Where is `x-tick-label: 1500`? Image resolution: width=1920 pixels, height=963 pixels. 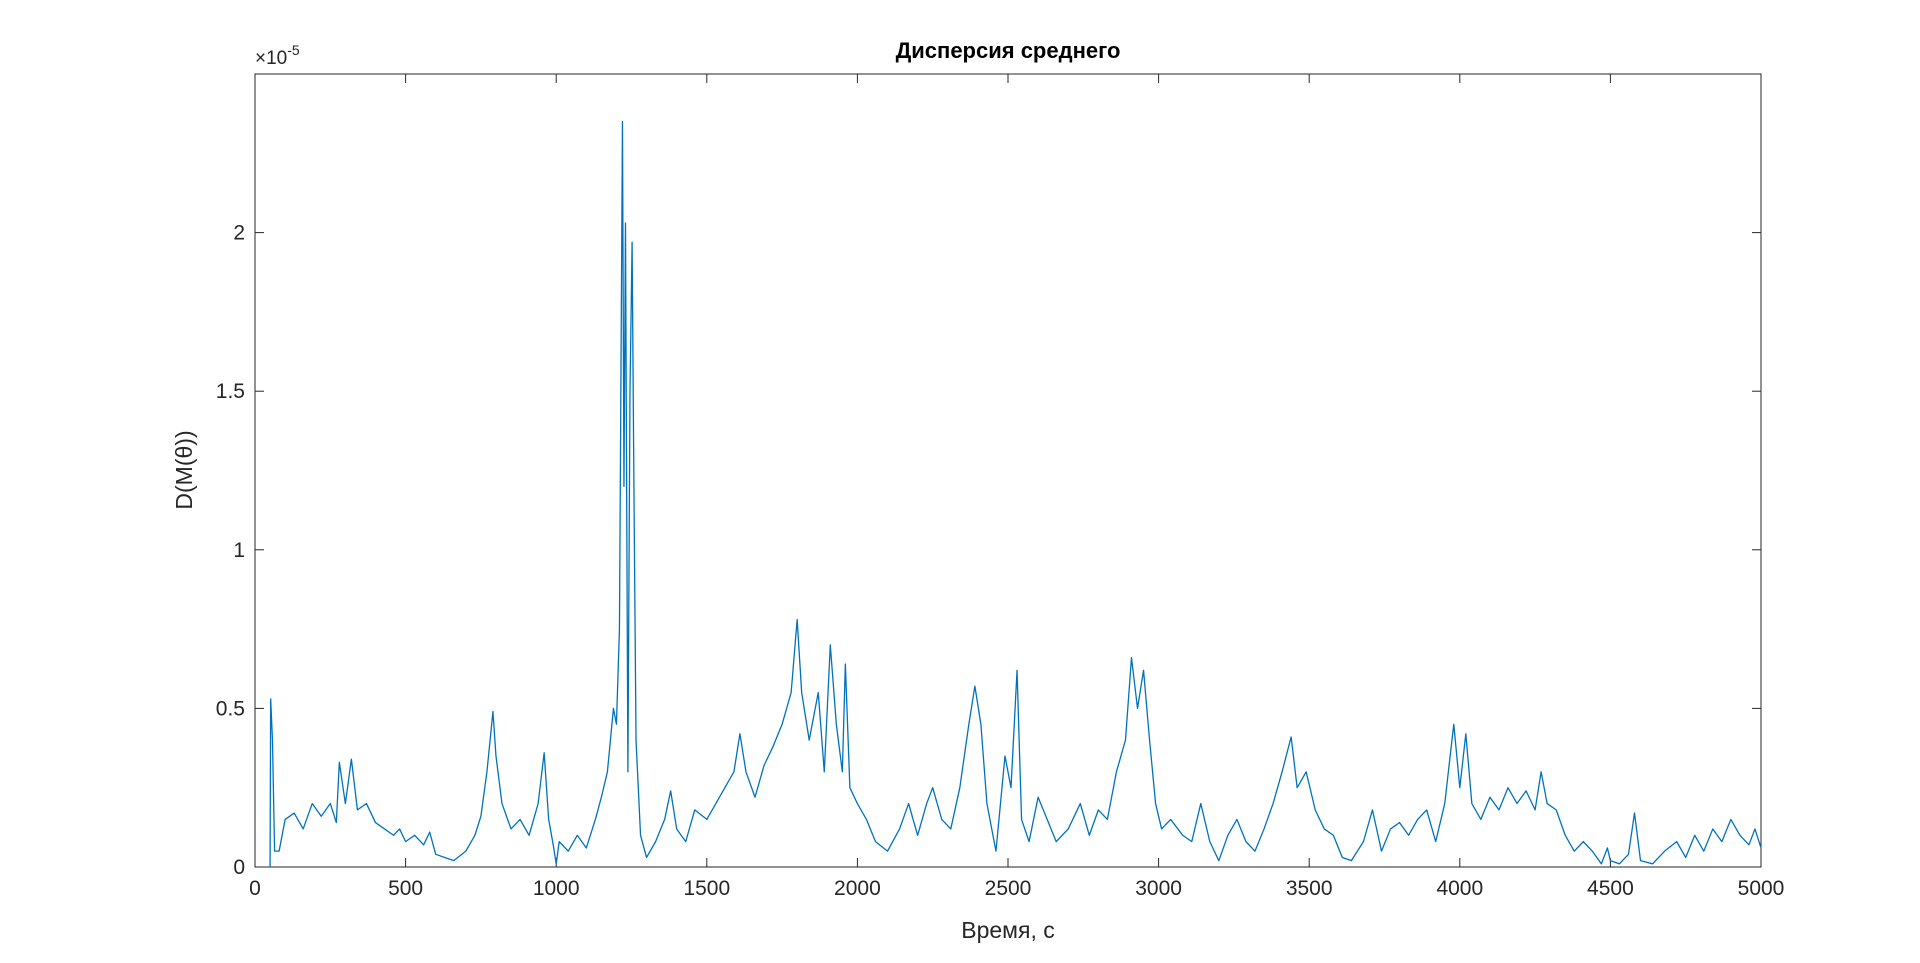 x-tick-label: 1500 is located at coordinates (706, 888).